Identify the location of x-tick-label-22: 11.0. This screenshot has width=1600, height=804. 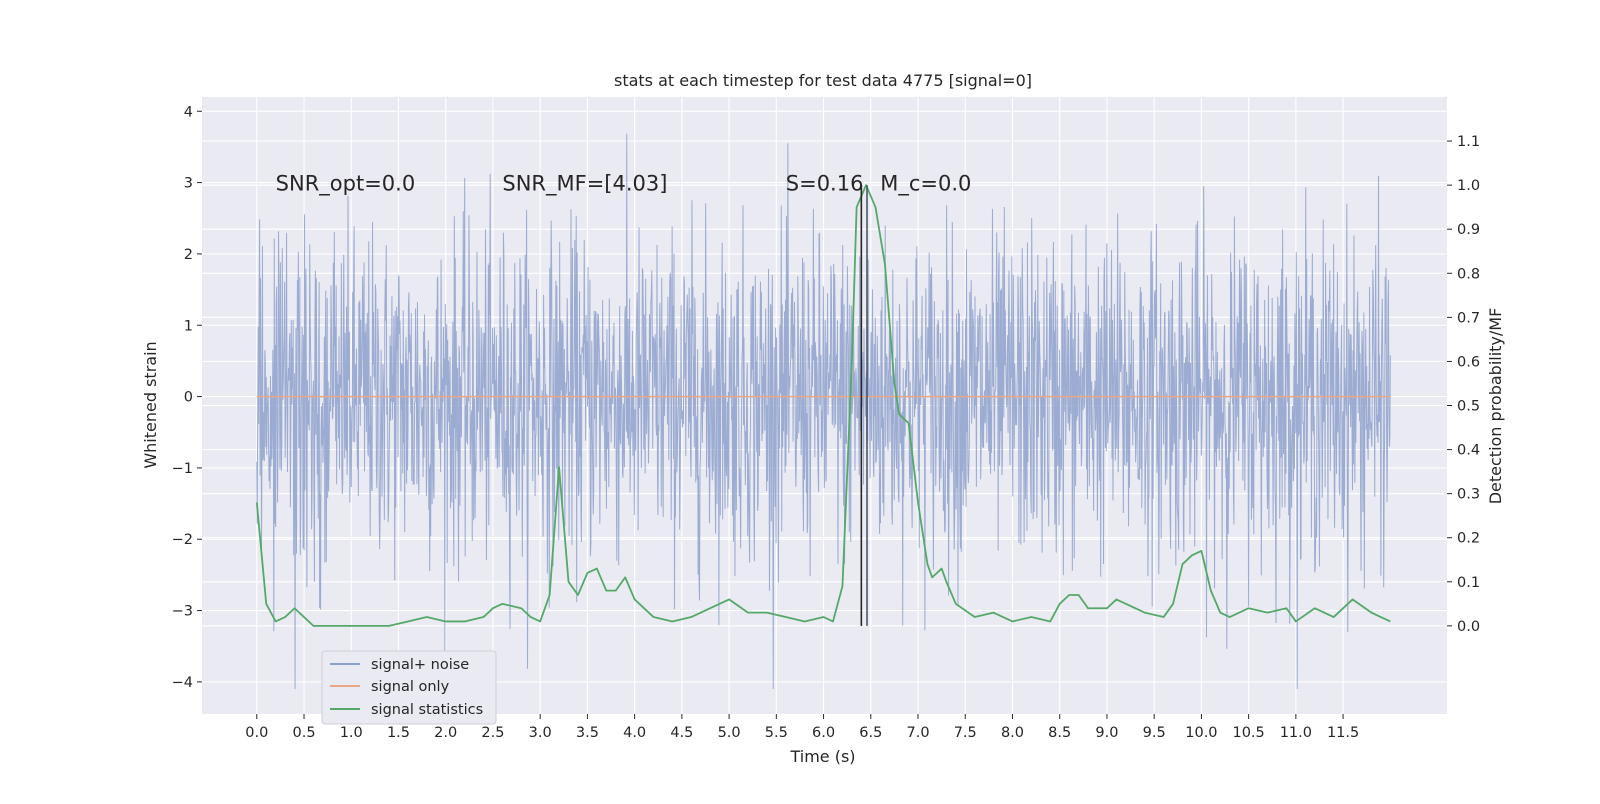
(1296, 733).